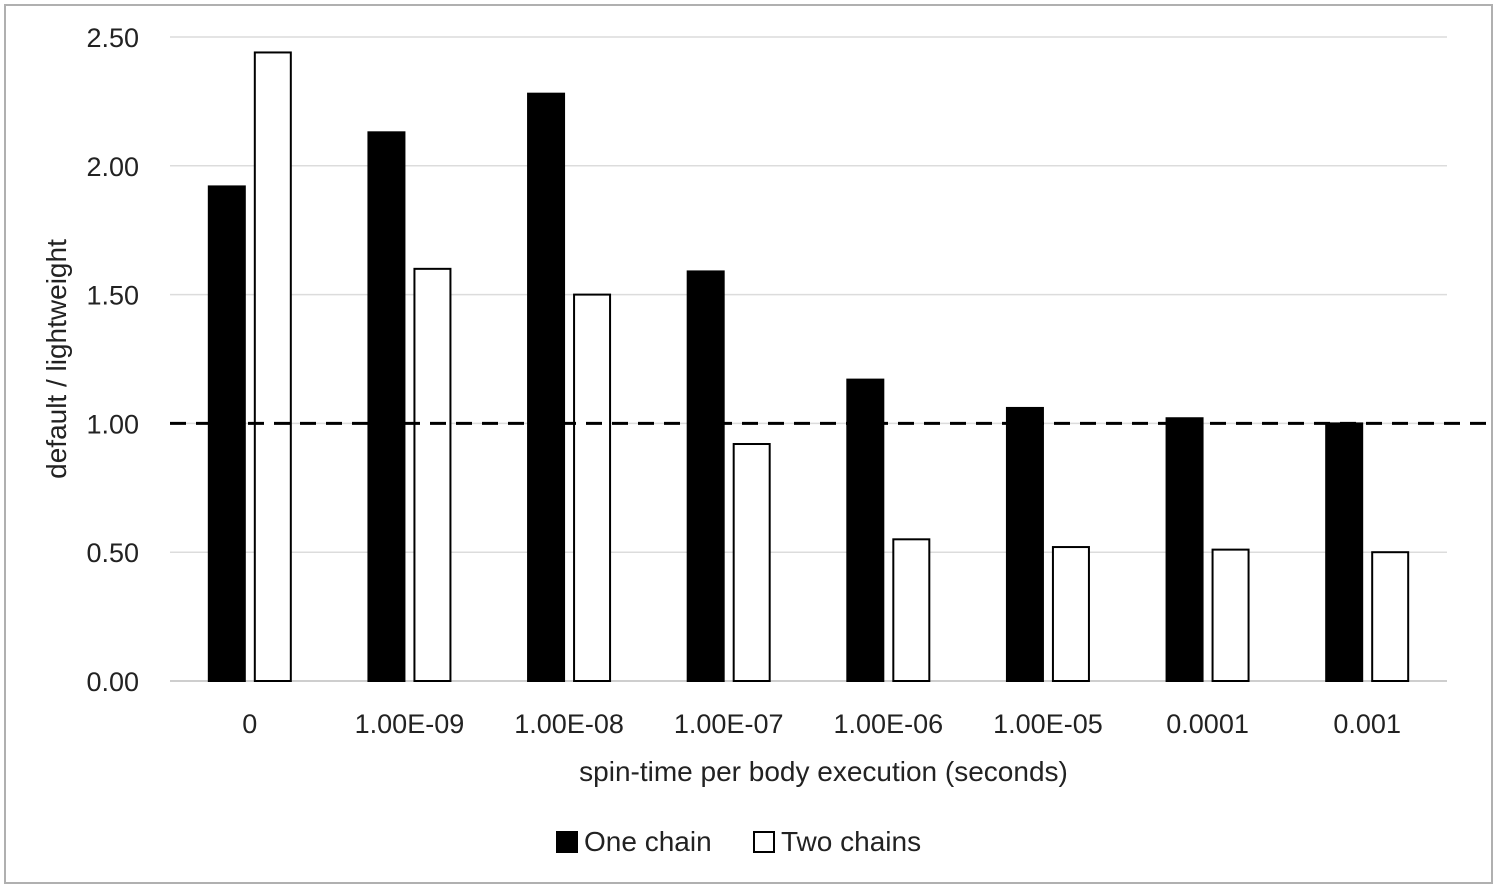 This screenshot has width=1499, height=890. What do you see at coordinates (1048, 724) in the screenshot?
I see `x-tick-label: 1.00E-05` at bounding box center [1048, 724].